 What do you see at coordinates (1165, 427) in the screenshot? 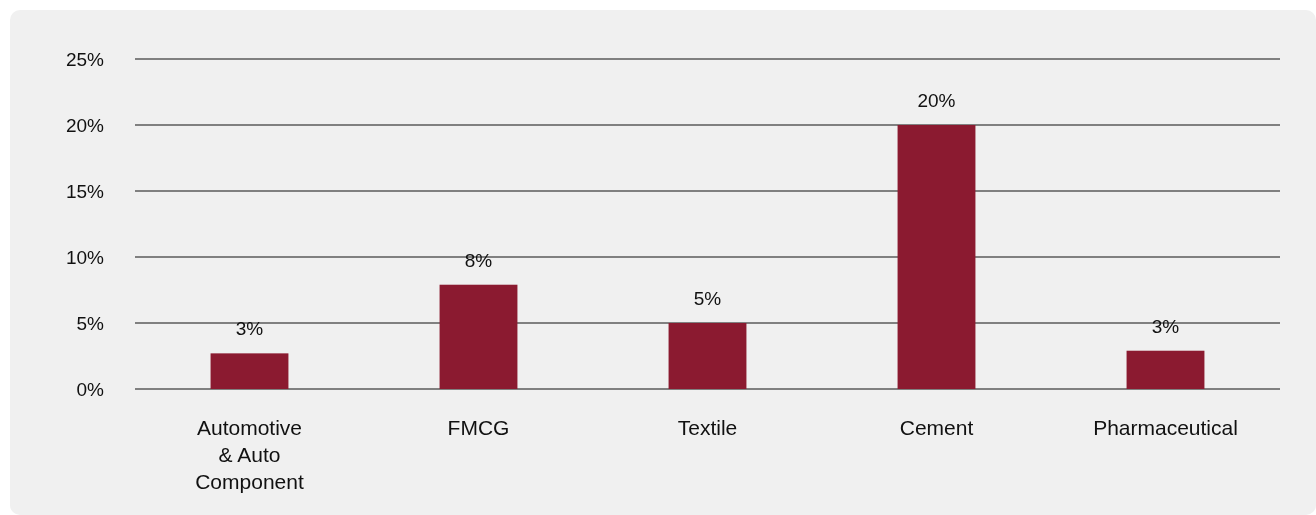
I see `x-tick-label: Pharmaceutical` at bounding box center [1165, 427].